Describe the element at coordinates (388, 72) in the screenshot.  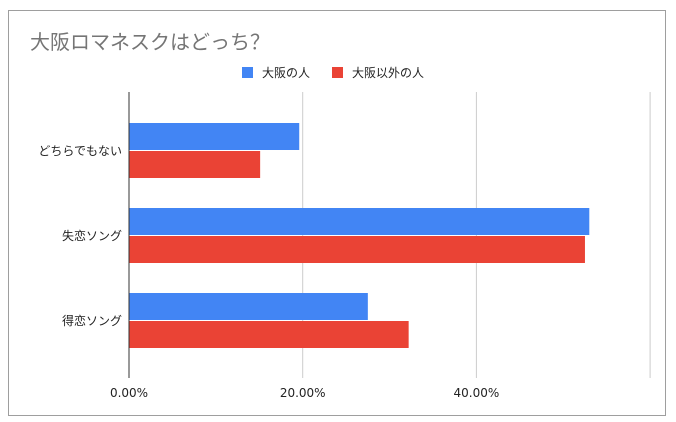
I see `legend-label-series-1: 大阪以外の人` at that location.